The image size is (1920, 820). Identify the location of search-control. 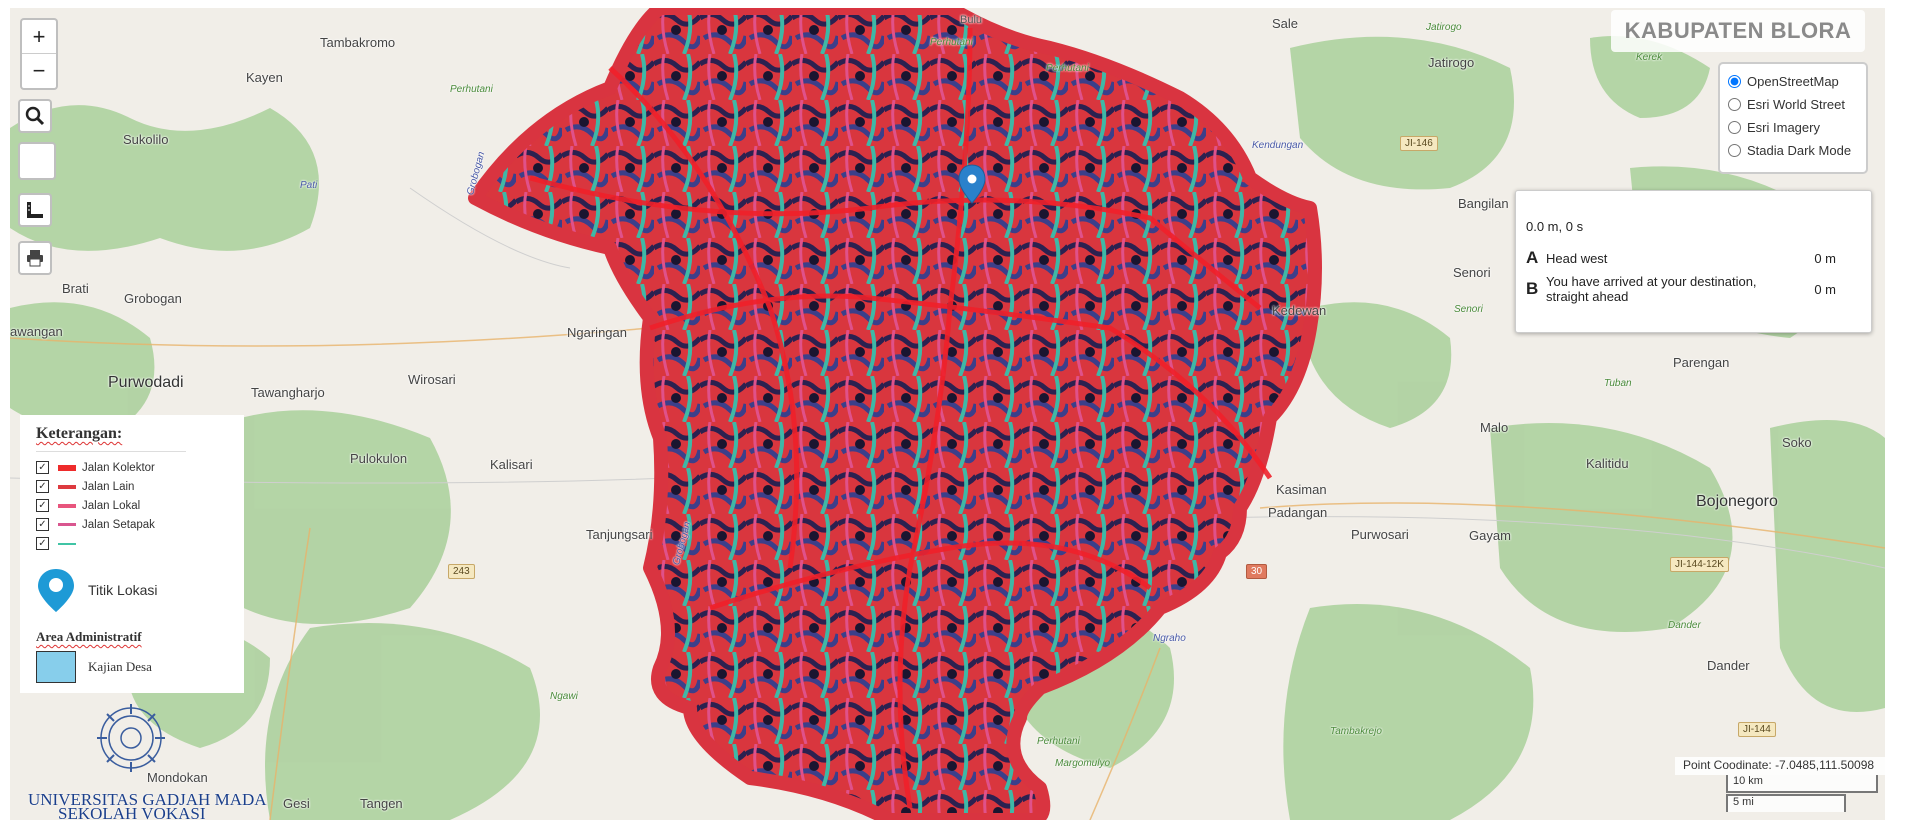
(35, 116).